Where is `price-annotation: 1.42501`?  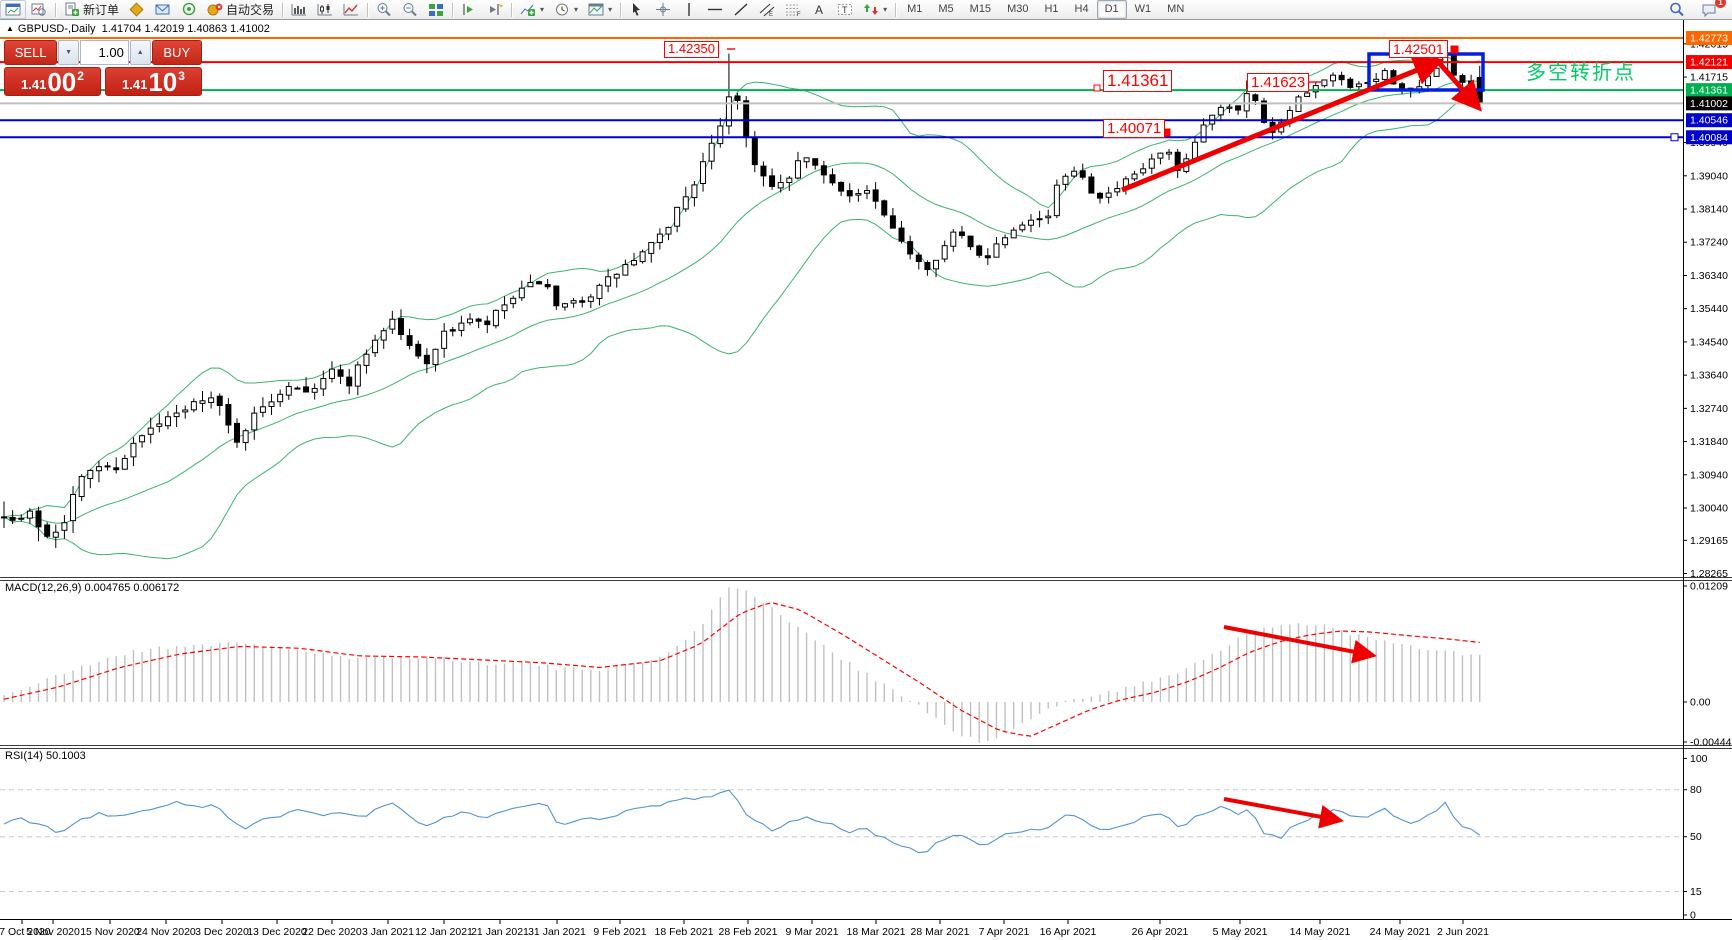 price-annotation: 1.42501 is located at coordinates (1418, 49).